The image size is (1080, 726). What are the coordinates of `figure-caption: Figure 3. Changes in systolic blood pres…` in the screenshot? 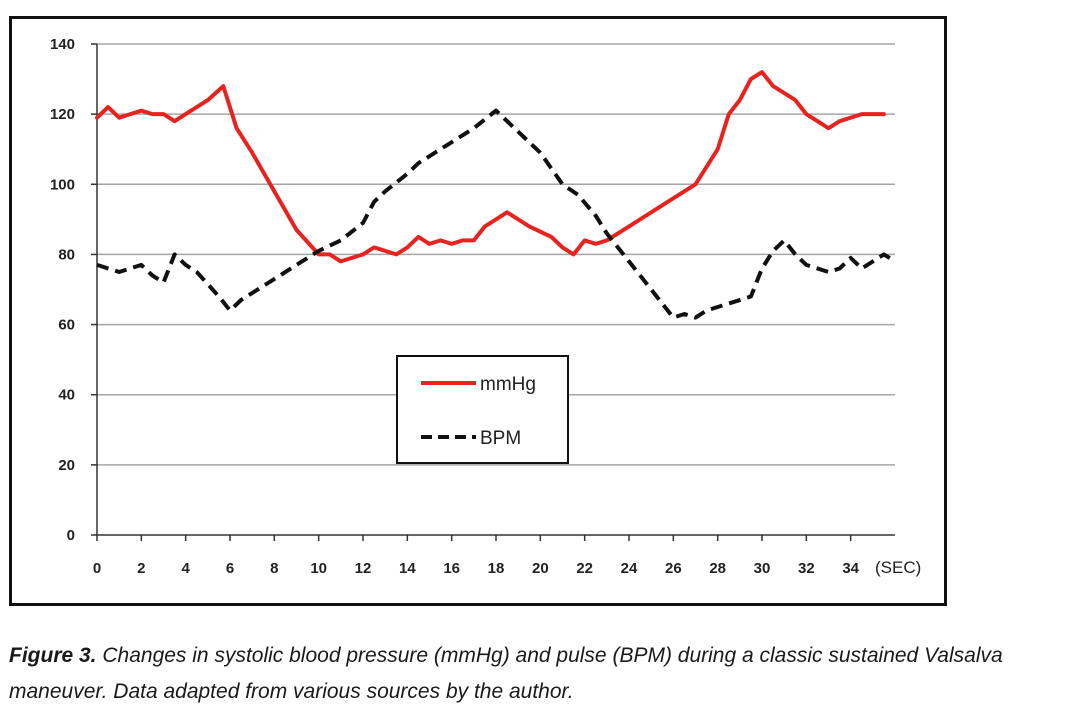 It's located at (541, 674).